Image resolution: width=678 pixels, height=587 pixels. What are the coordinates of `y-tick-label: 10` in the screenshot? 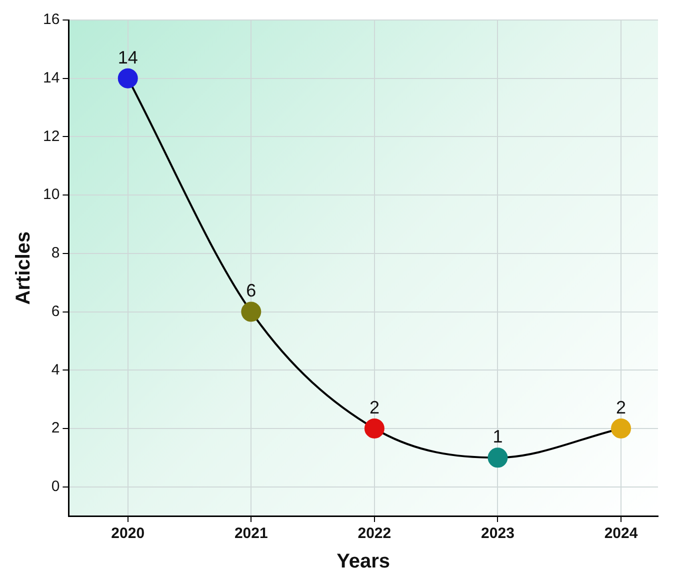 It's located at (51, 195).